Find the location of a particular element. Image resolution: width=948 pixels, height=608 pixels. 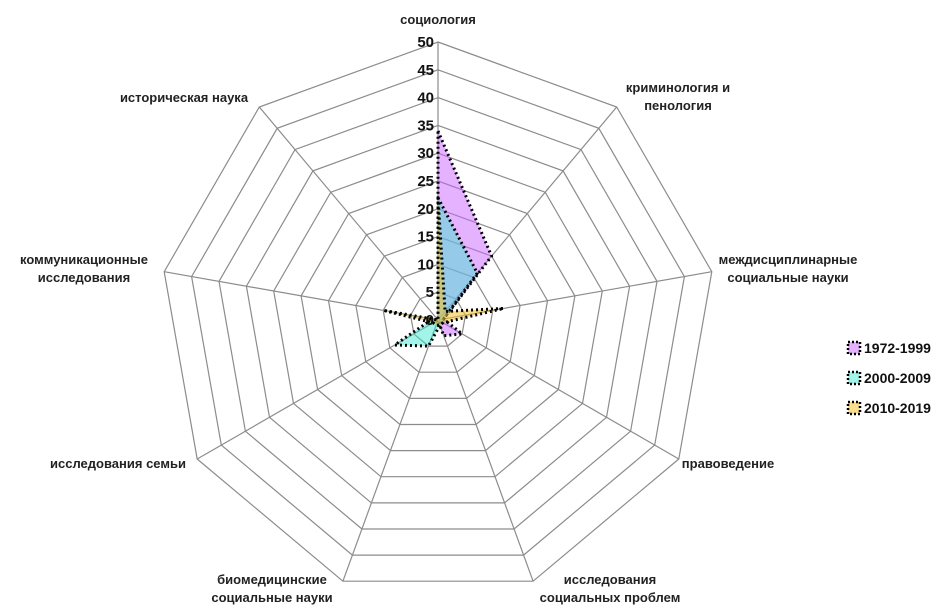

category-label: криминология и пенология is located at coordinates (678, 96).